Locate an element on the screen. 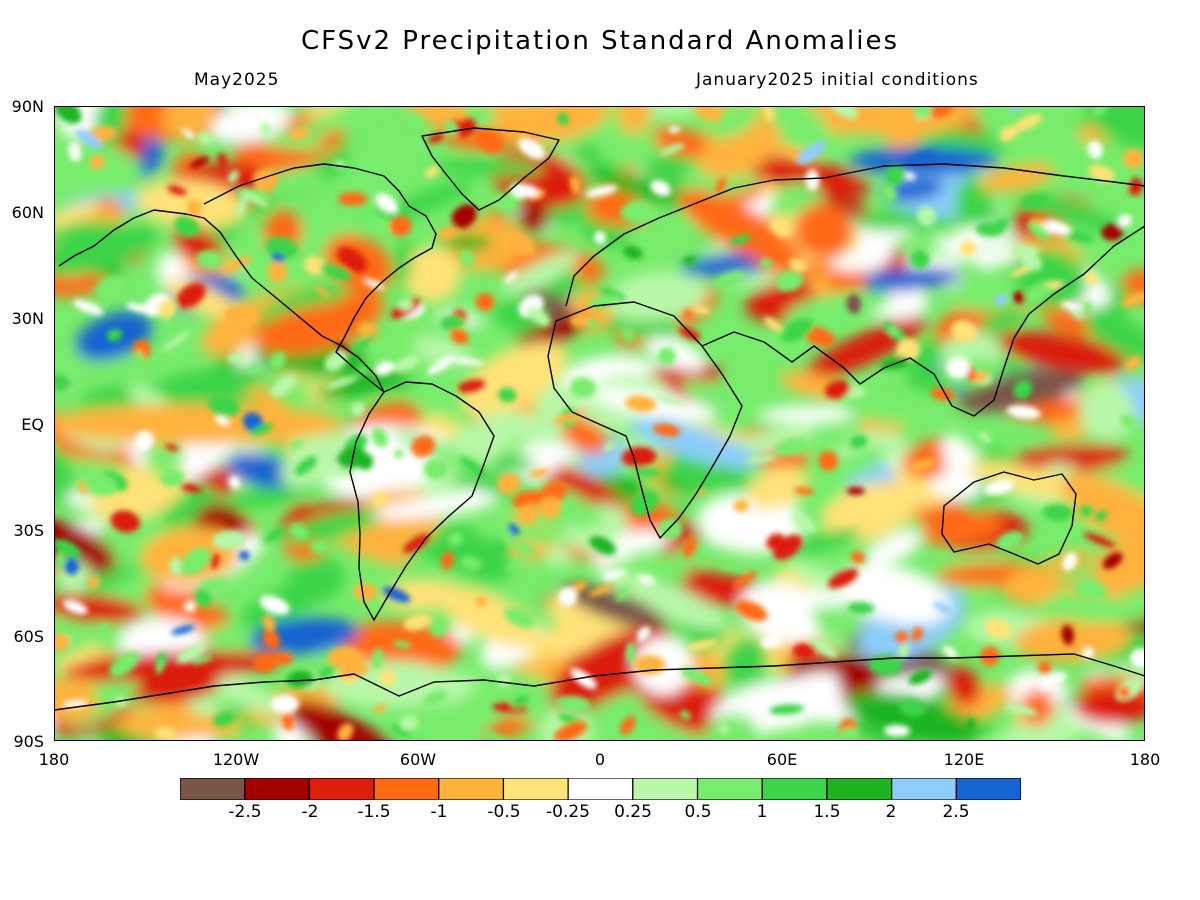  lon-label-60w: 60W is located at coordinates (418, 759).